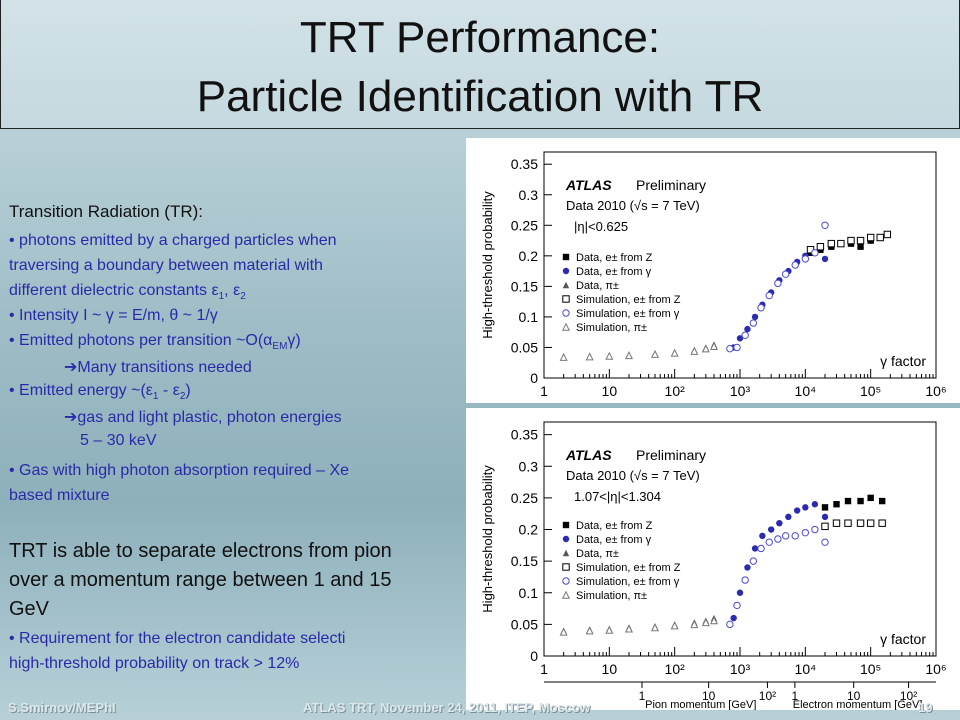 The image size is (960, 720). I want to click on y-tick-label: 0.35, so click(524, 164).